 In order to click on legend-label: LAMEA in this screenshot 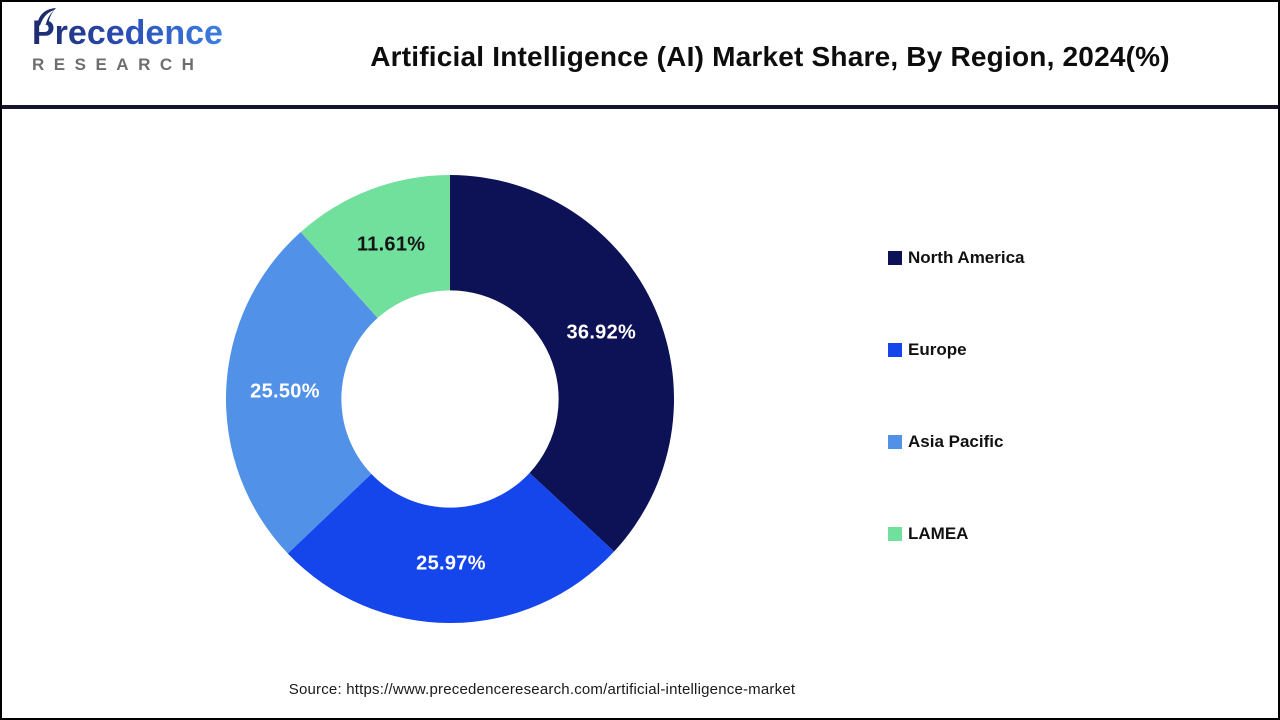, I will do `click(938, 533)`.